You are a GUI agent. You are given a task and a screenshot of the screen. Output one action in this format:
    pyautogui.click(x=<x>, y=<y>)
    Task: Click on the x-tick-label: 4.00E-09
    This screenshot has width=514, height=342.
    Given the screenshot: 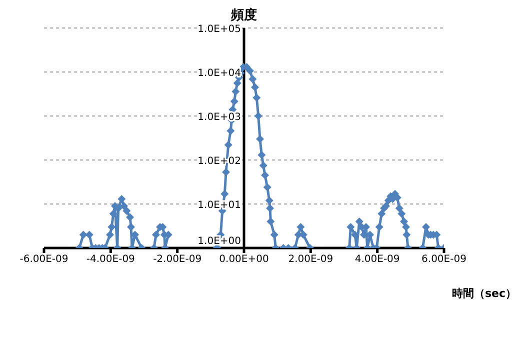 What is the action you would take?
    pyautogui.click(x=377, y=260)
    